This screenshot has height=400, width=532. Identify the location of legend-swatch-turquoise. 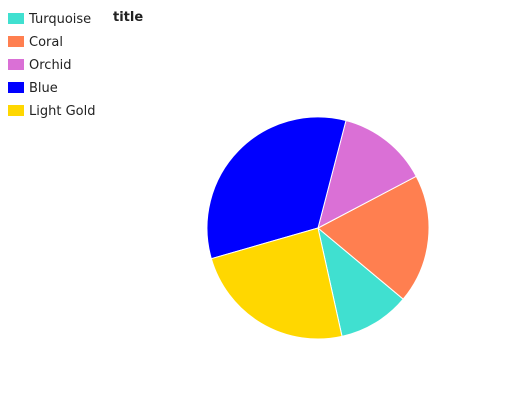
(16, 18).